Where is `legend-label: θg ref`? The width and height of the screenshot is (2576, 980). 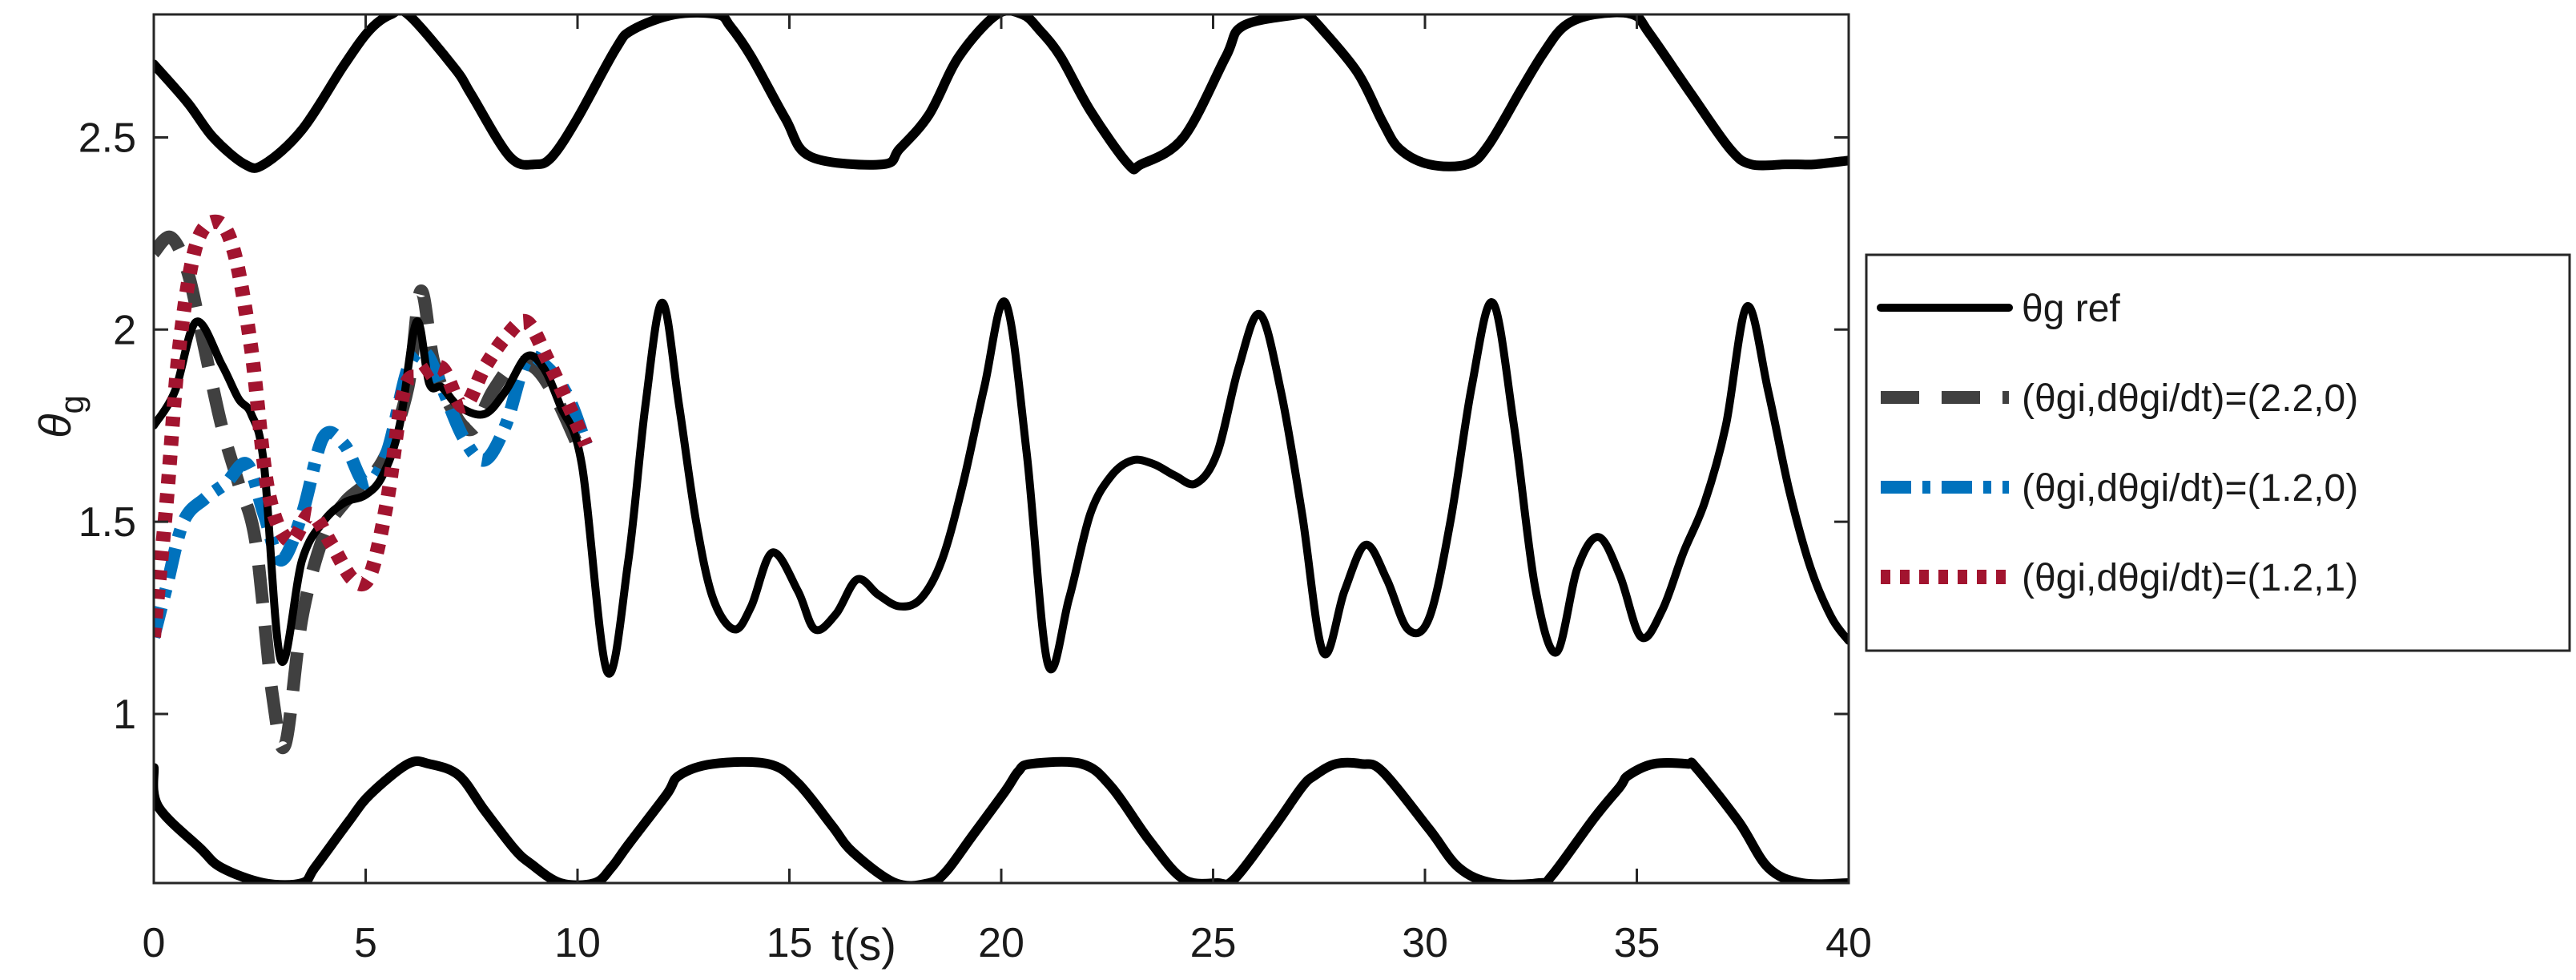
legend-label: θg ref is located at coordinates (2071, 309).